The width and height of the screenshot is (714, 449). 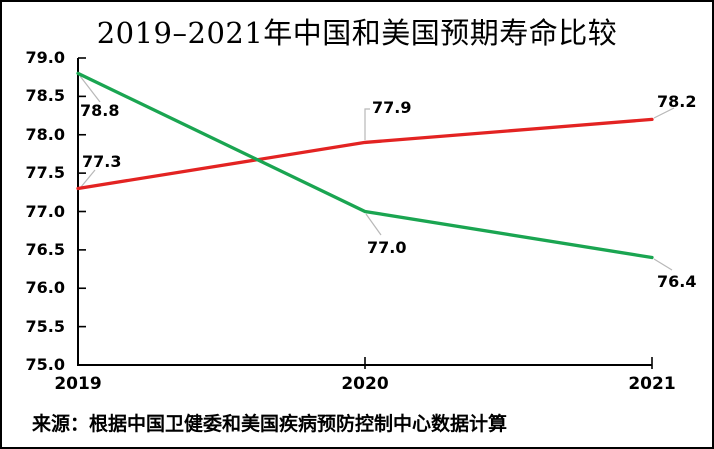 What do you see at coordinates (88, 178) in the screenshot?
I see `leader-line-red-line-2019` at bounding box center [88, 178].